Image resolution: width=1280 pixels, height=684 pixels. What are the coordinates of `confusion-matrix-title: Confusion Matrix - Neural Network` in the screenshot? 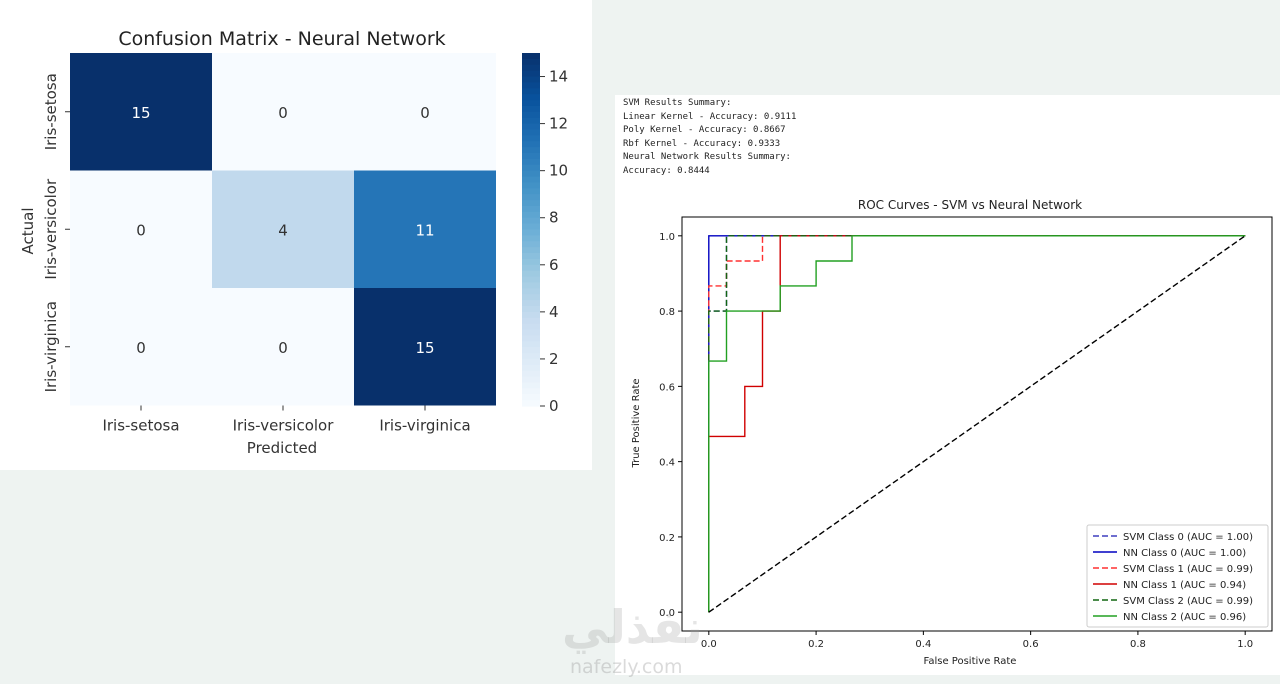 It's located at (281, 39).